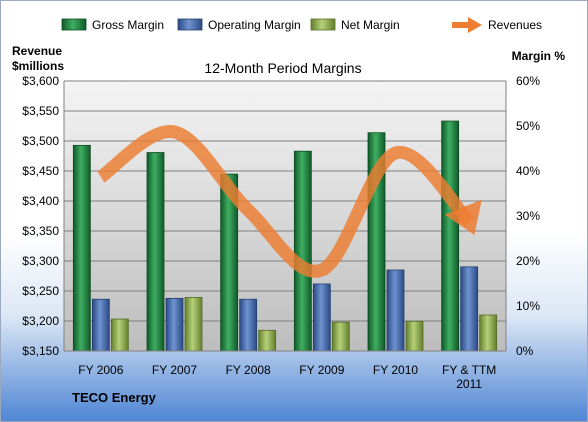  Describe the element at coordinates (114, 397) in the screenshot. I see `company-label: TECO Energy` at that location.